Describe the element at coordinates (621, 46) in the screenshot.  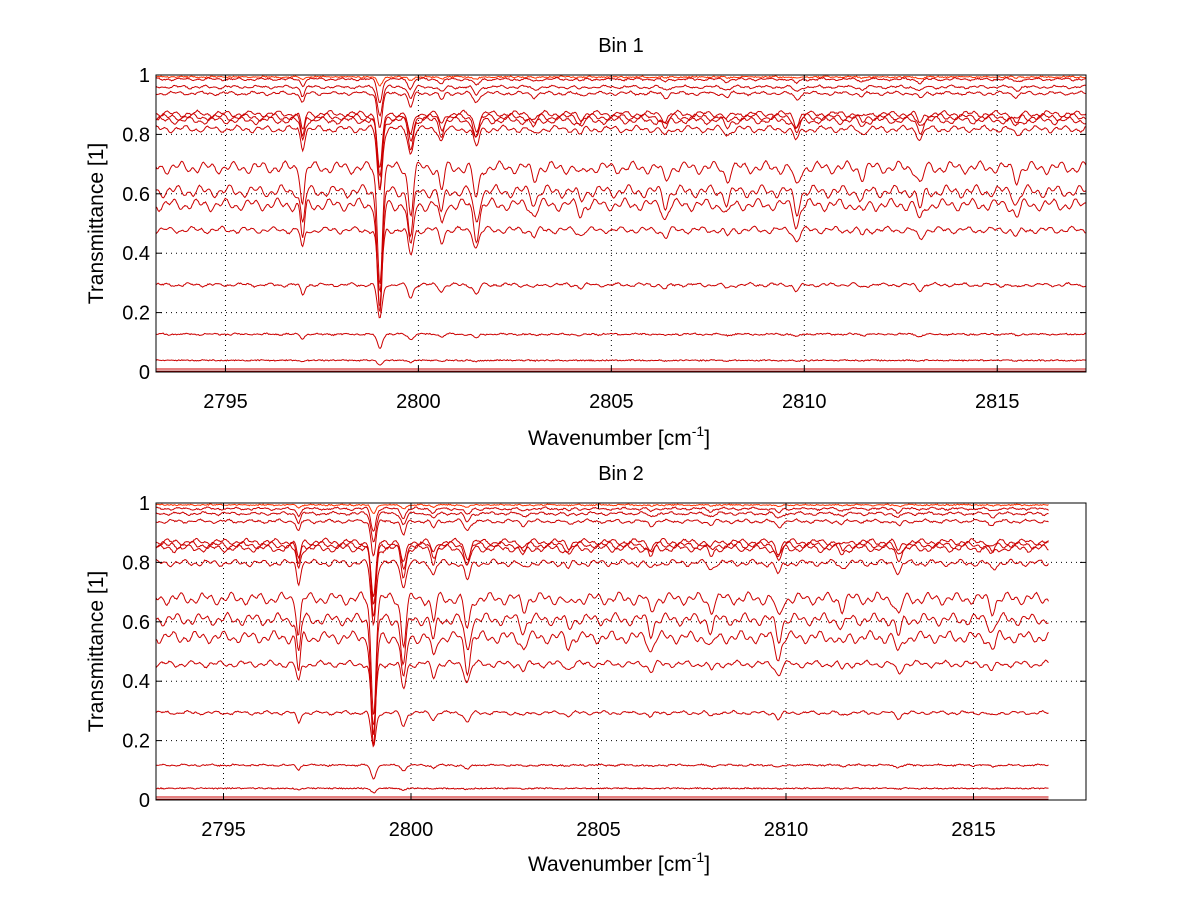
I see `chart-title: Bin 1` at that location.